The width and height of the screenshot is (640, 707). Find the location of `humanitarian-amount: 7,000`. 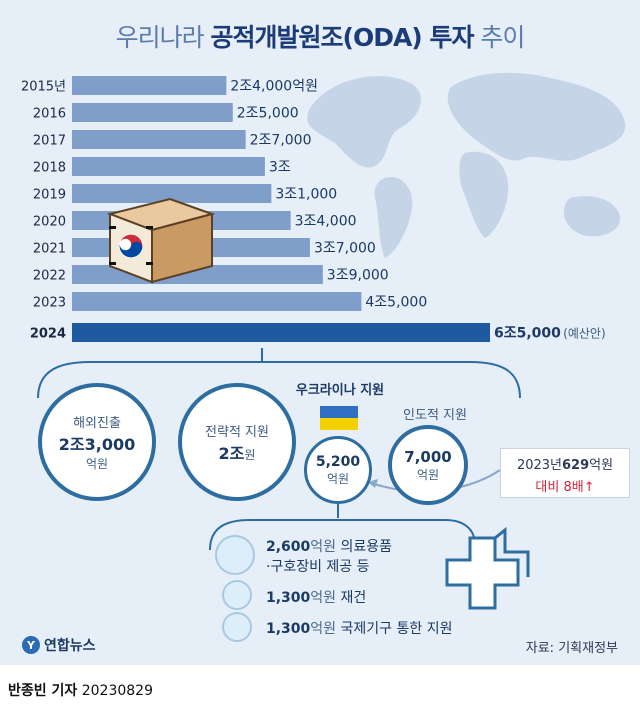

humanitarian-amount: 7,000 is located at coordinates (428, 456).